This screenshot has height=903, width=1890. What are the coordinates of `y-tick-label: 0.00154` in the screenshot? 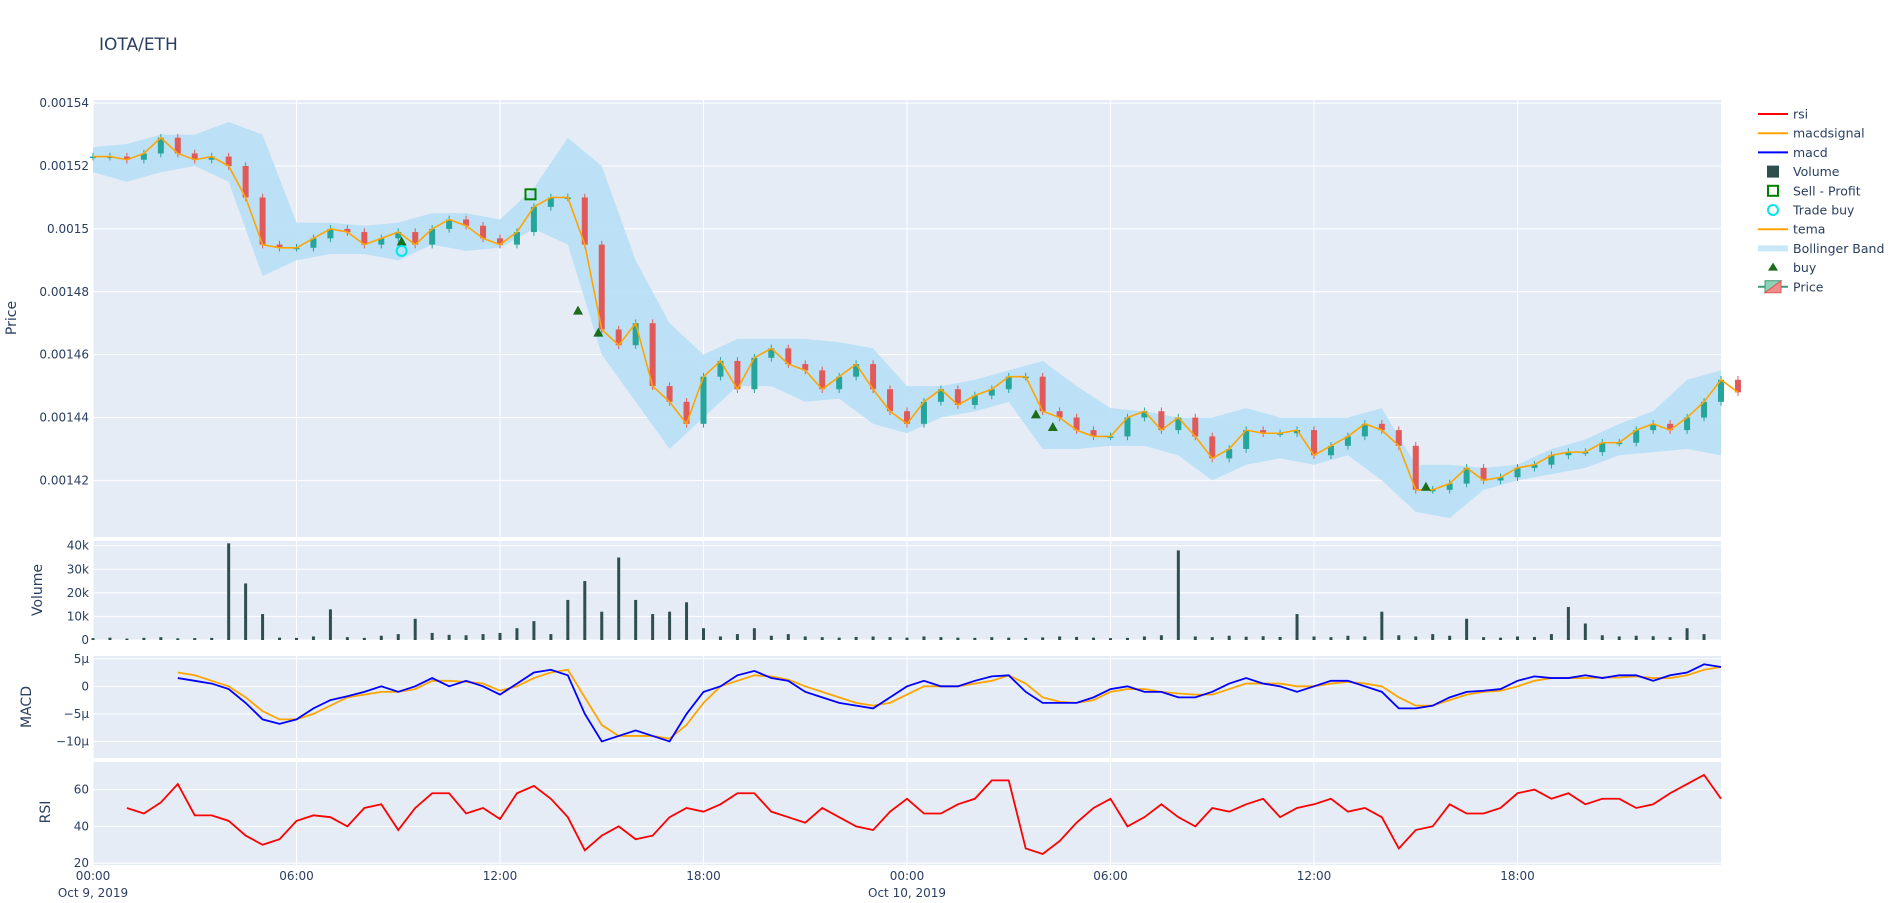 It's located at (64, 103).